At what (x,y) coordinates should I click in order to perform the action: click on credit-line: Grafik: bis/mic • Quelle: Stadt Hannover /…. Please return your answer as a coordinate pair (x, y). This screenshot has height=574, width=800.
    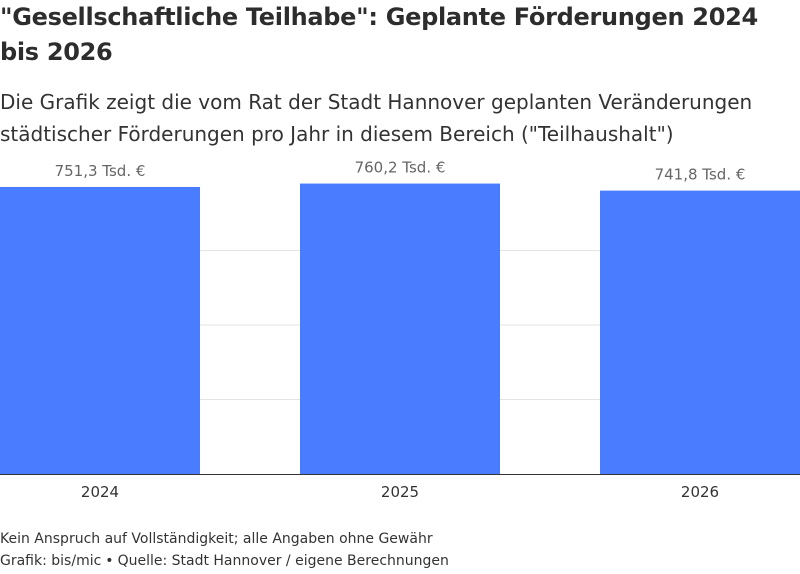
    Looking at the image, I should click on (400, 561).